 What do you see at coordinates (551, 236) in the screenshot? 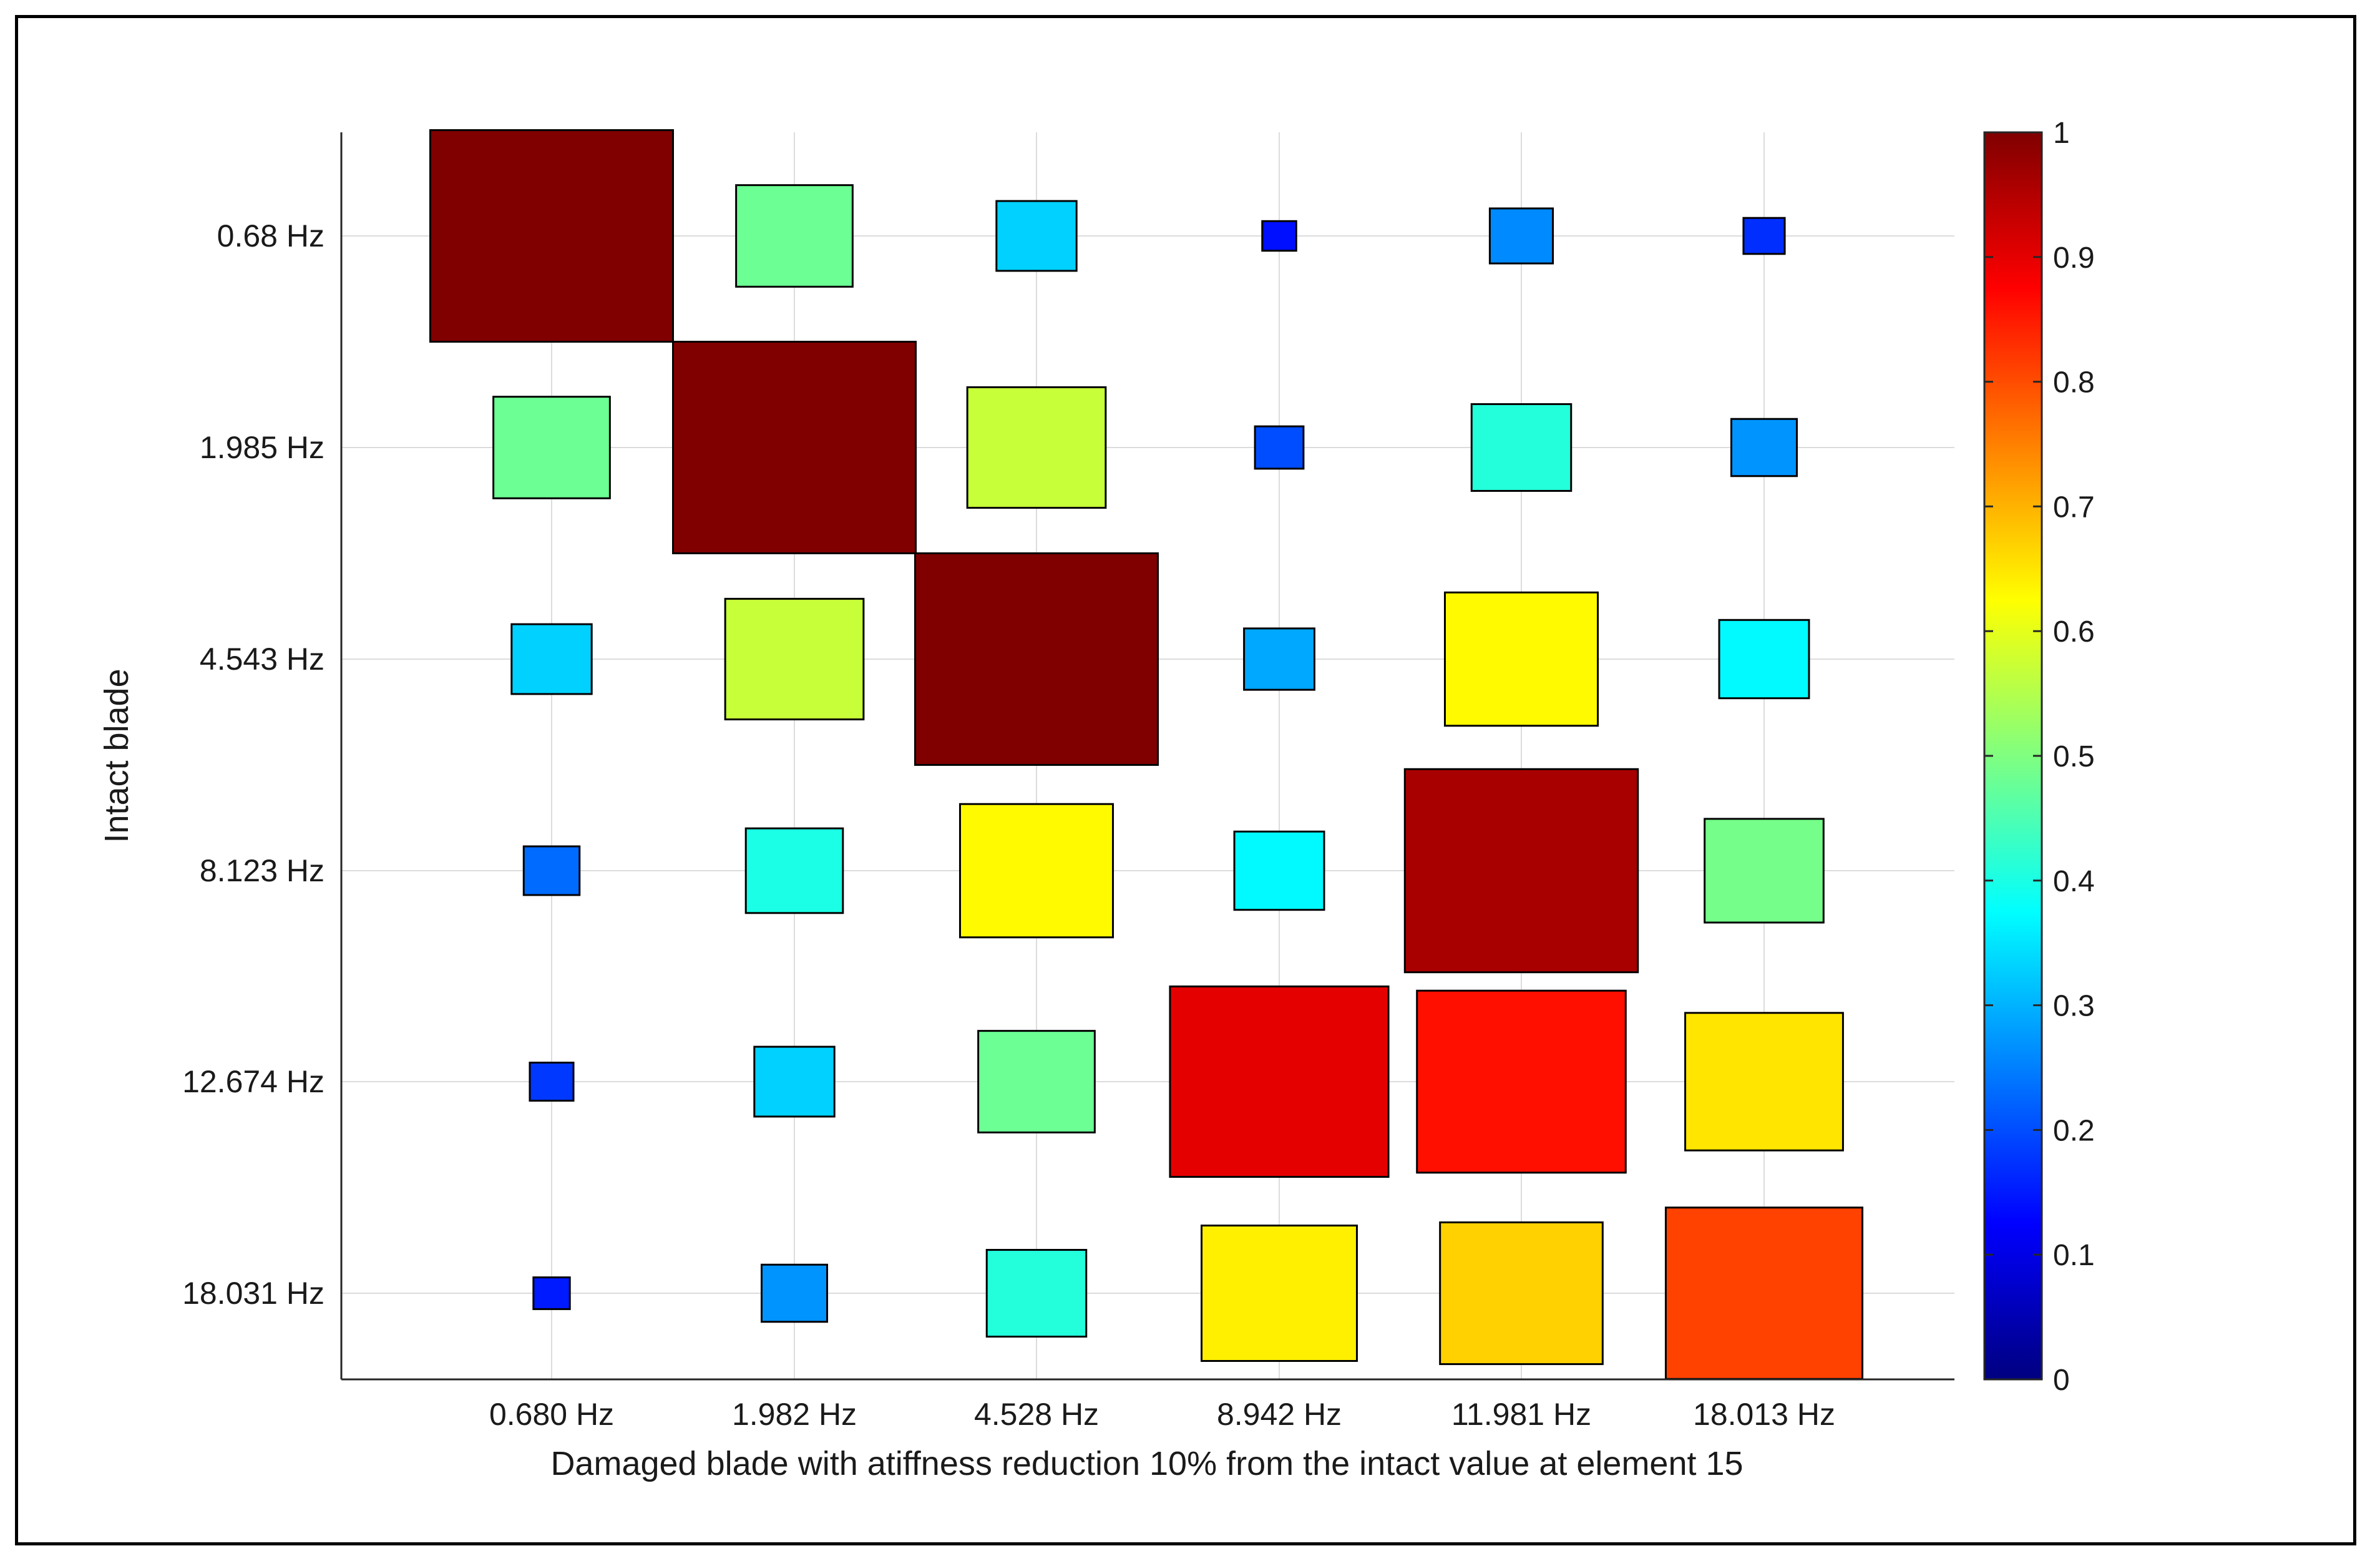
I see `heatmap-cell-r0-c0` at bounding box center [551, 236].